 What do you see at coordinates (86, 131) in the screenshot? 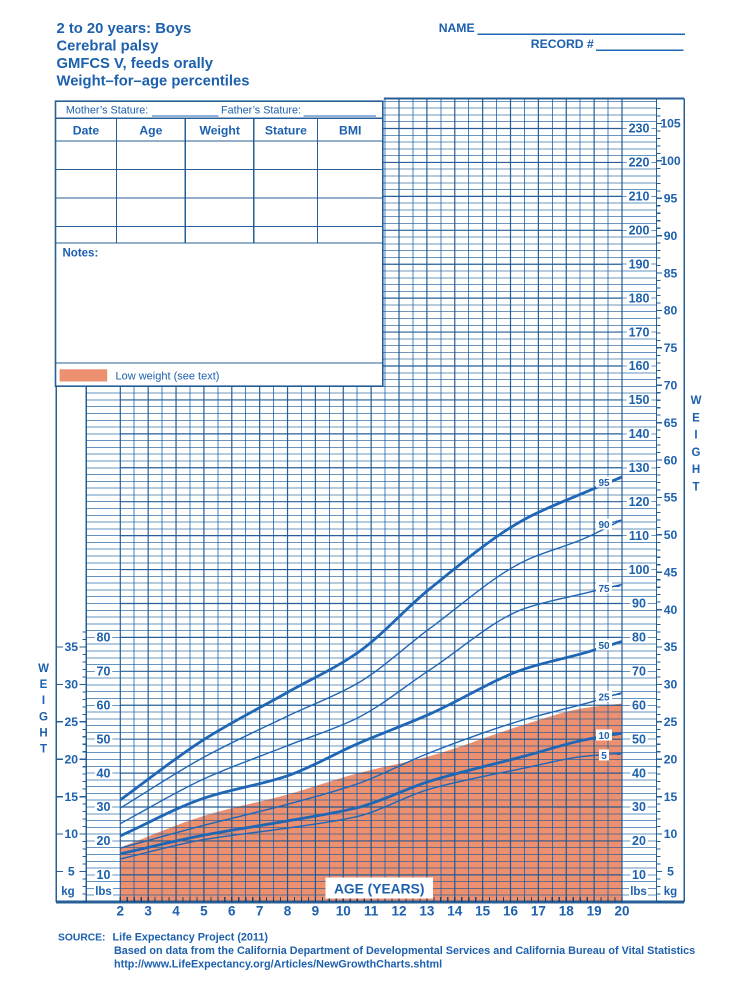
I see `svg-text: Date` at bounding box center [86, 131].